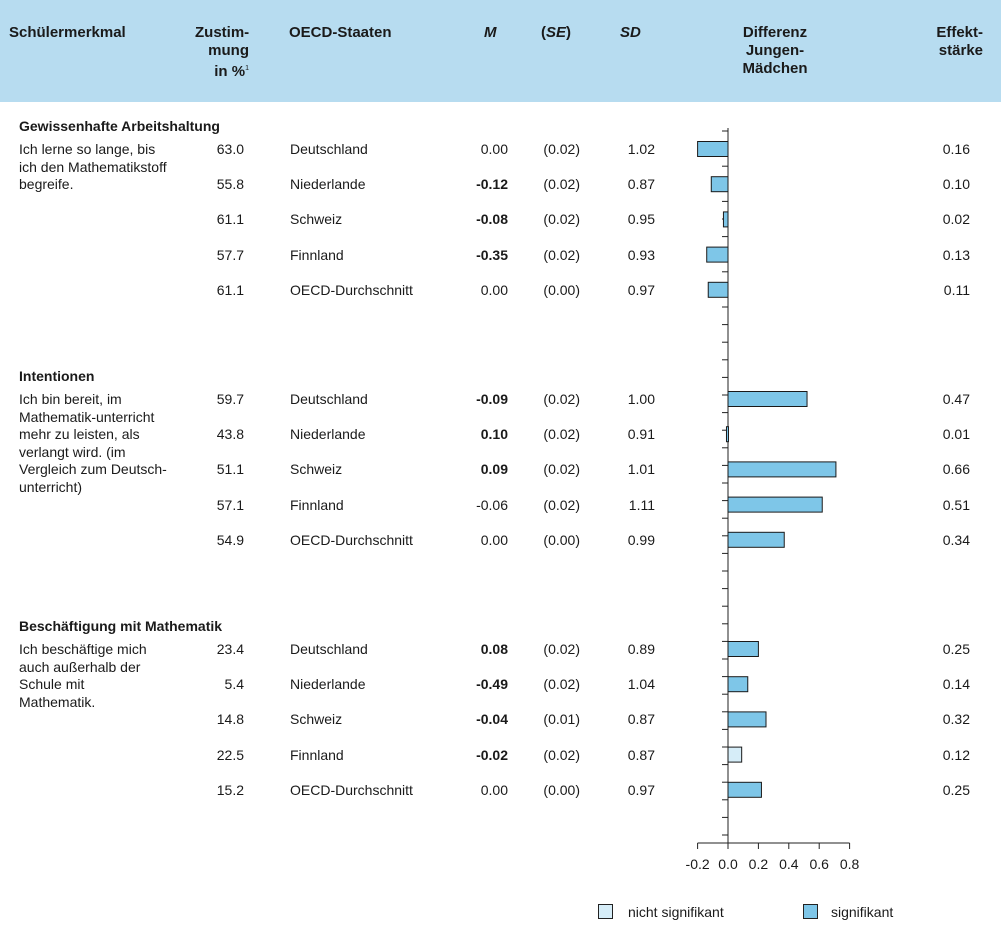 This screenshot has width=1001, height=932. I want to click on x-tick-label: 0.8, so click(850, 864).